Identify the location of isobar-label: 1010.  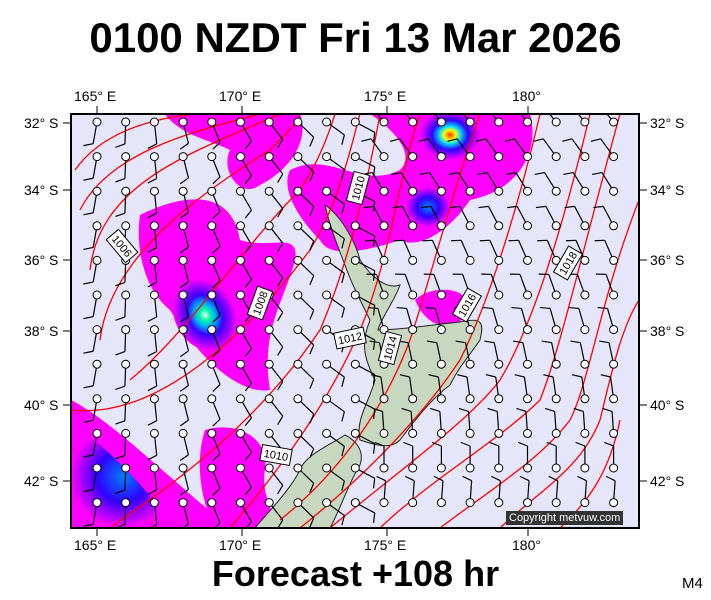
(276, 456).